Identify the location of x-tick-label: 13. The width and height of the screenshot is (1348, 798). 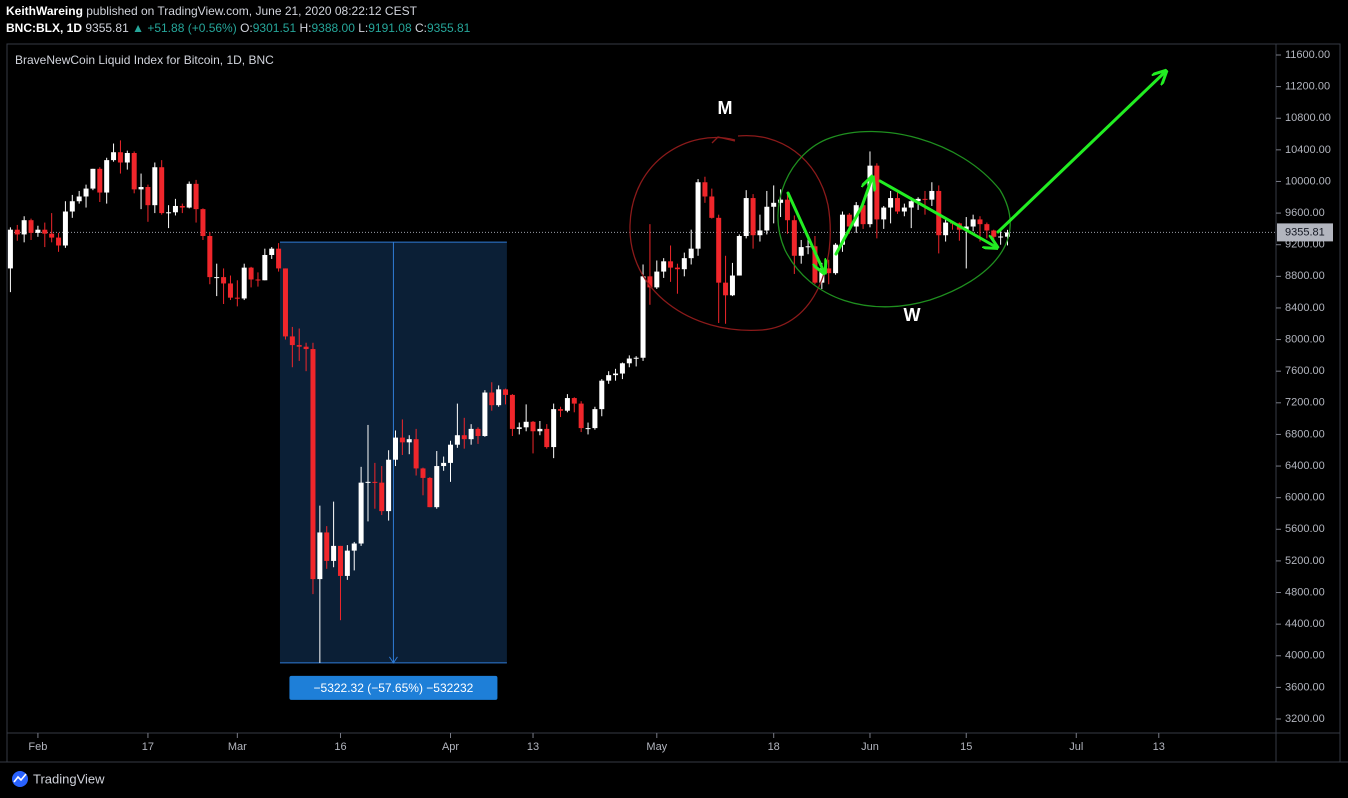
(533, 747).